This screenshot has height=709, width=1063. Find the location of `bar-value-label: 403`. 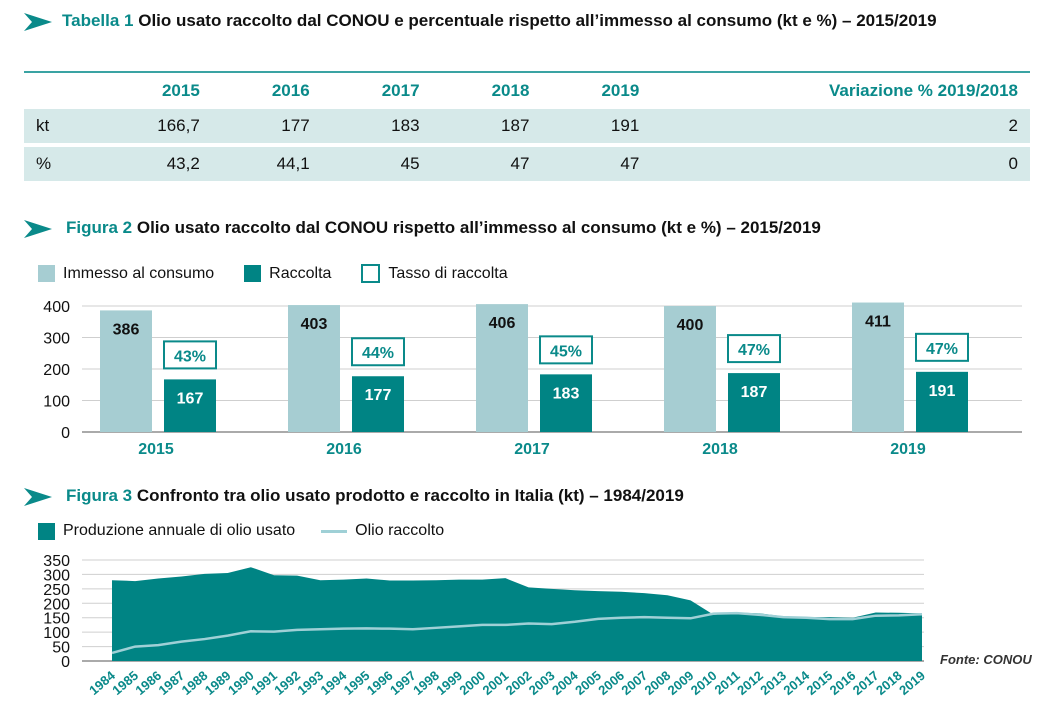

bar-value-label: 403 is located at coordinates (314, 324).